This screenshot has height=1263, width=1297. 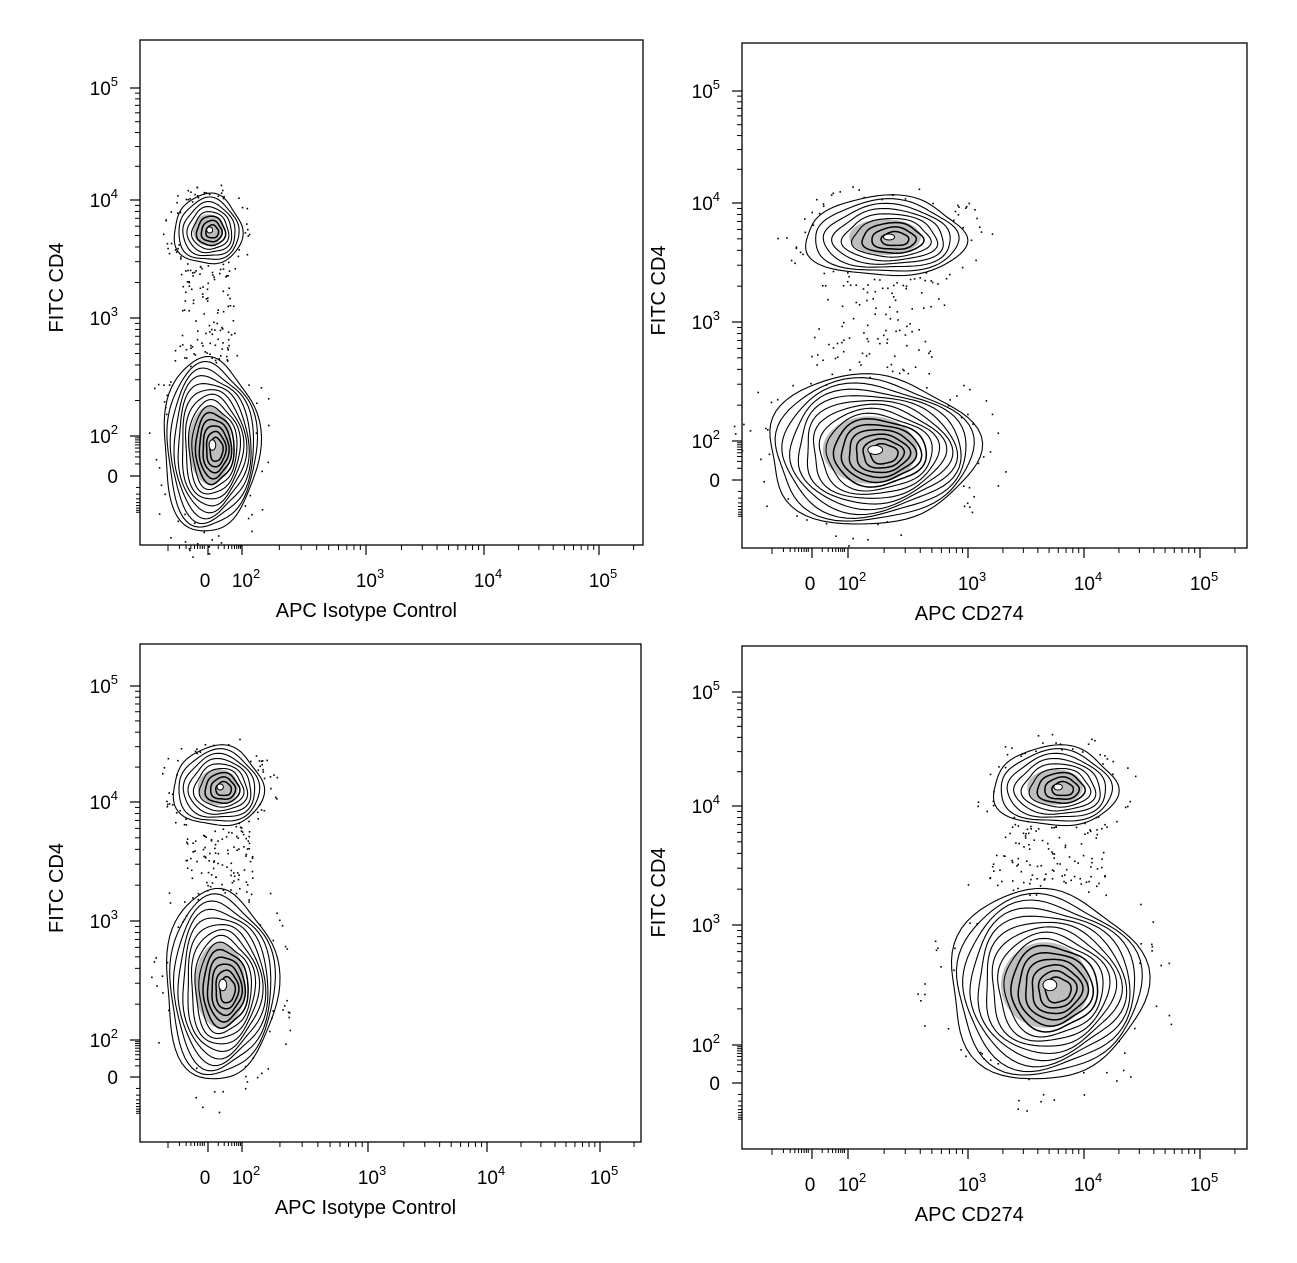 What do you see at coordinates (1088, 1183) in the screenshot?
I see `x-tick-label: 104` at bounding box center [1088, 1183].